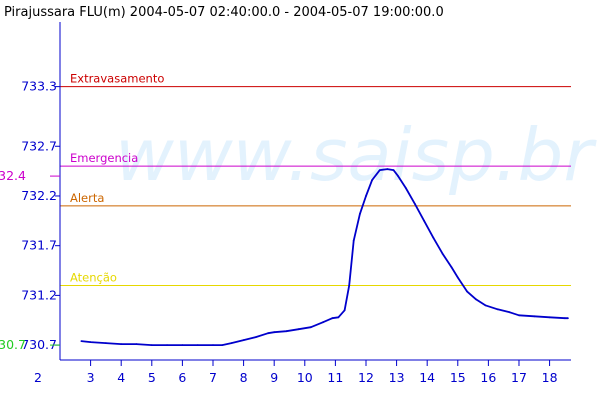 The image size is (600, 400). I want to click on x-tick-label: 5, so click(152, 377).